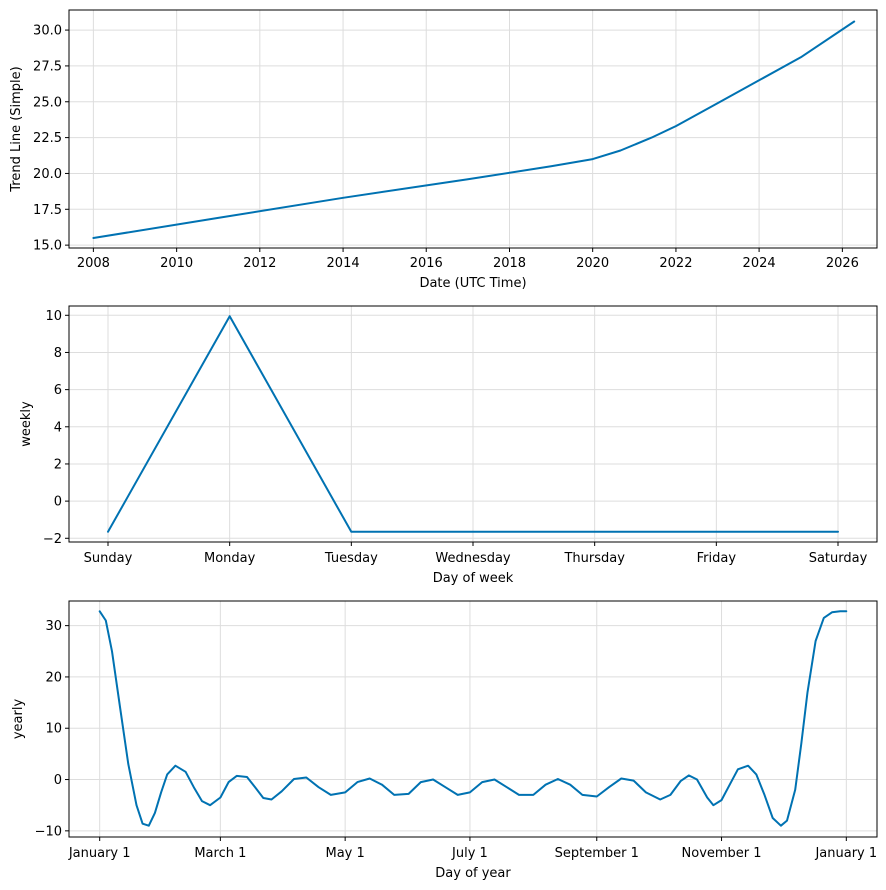 The width and height of the screenshot is (886, 890). Describe the element at coordinates (58, 353) in the screenshot. I see `y-tick-label: 8` at that location.